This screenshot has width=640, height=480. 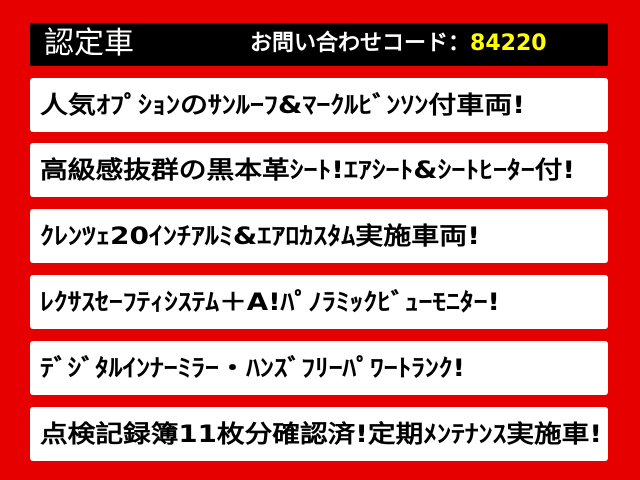 I want to click on feature-text: ｸﾚﾝﾂｪ20ｲﾝﾁｱﾙﾐ&ｴｱﾛｶｽﾀﾑ実施車両!, so click(x=260, y=236).